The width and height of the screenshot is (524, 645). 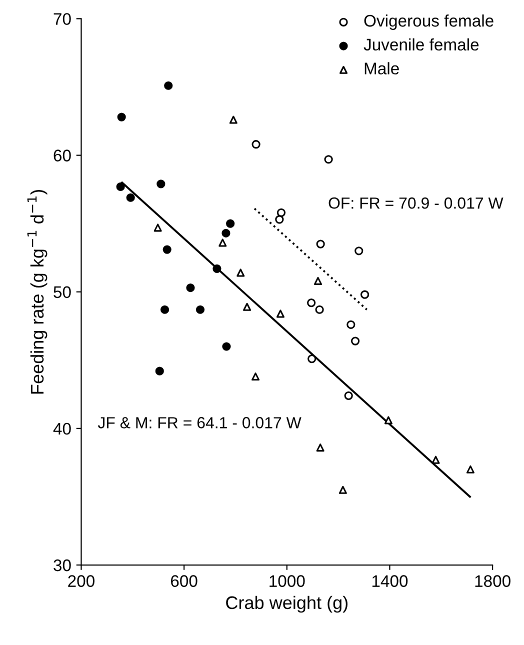 I want to click on x-tick-label: 600, so click(x=184, y=581).